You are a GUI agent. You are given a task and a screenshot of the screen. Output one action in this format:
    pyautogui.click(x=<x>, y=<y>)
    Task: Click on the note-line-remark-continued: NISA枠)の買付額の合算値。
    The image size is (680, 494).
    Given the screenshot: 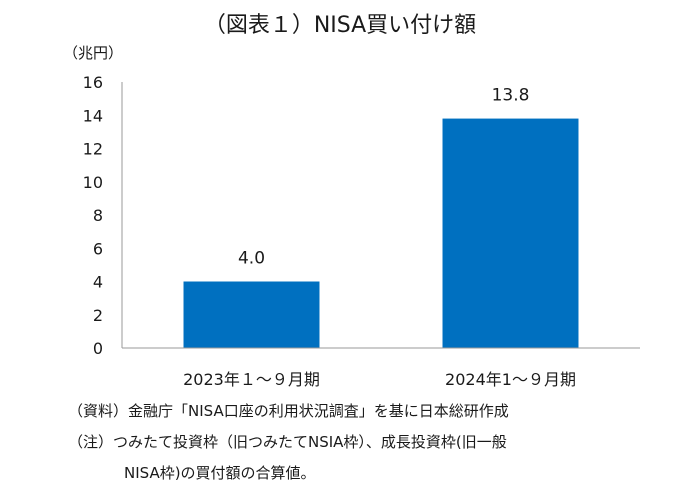 What is the action you would take?
    pyautogui.click(x=220, y=473)
    